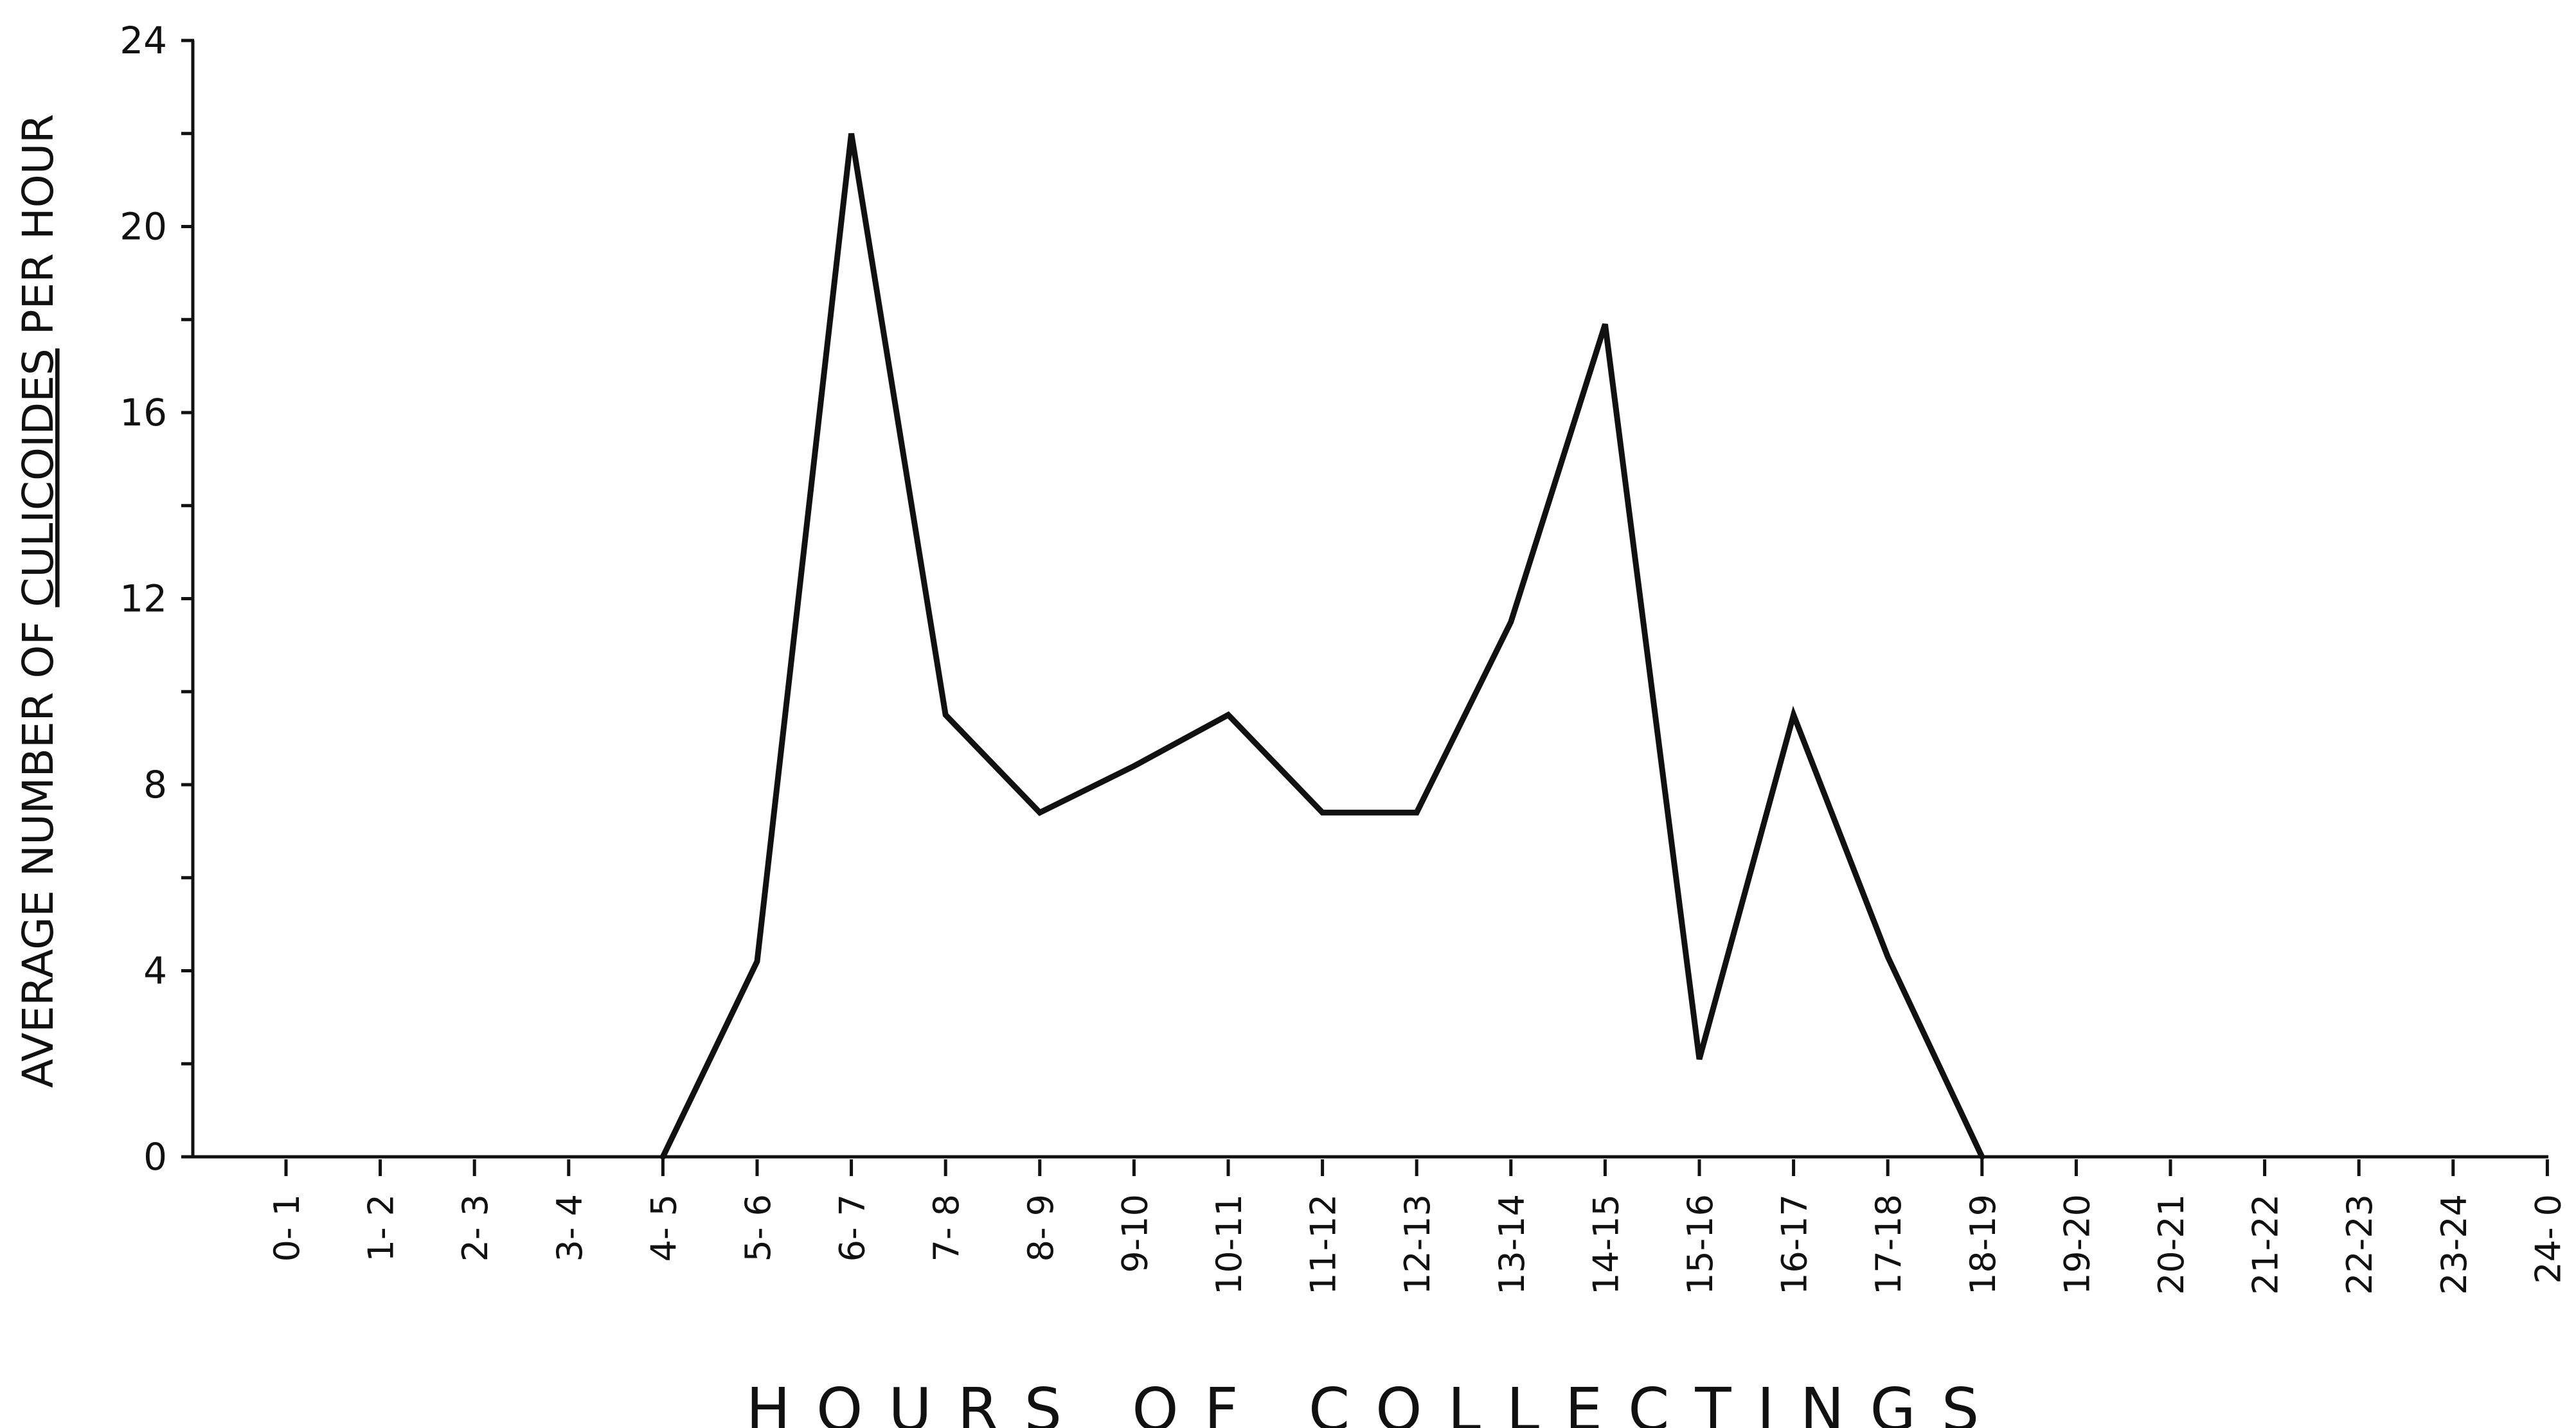 Image resolution: width=2576 pixels, height=1428 pixels. What do you see at coordinates (1134, 1233) in the screenshot?
I see `x-tick-label: 9-10` at bounding box center [1134, 1233].